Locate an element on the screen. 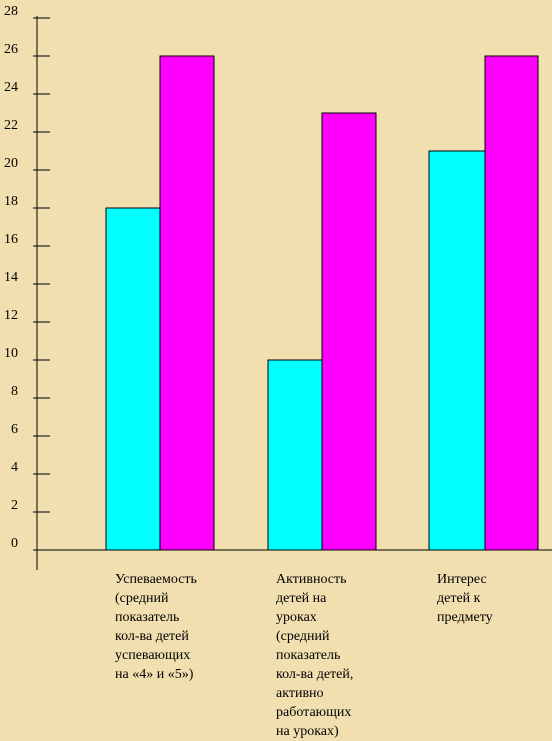 This screenshot has height=741, width=552. y-tick-label: 28 is located at coordinates (11, 11).